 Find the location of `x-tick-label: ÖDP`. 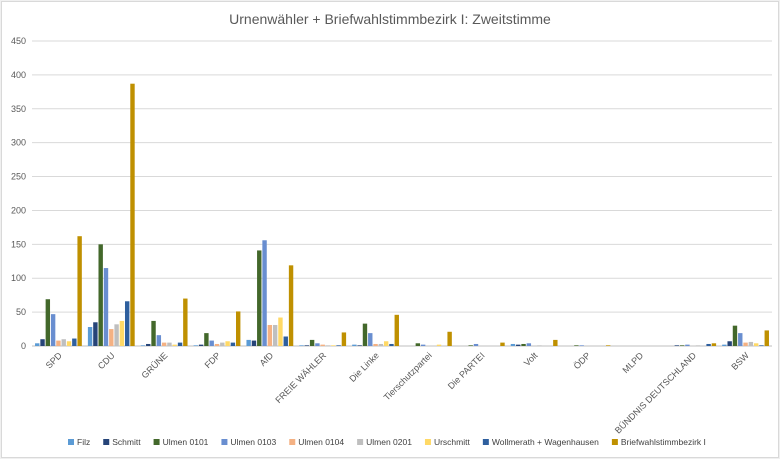

x-tick-label: ÖDP is located at coordinates (582, 360).